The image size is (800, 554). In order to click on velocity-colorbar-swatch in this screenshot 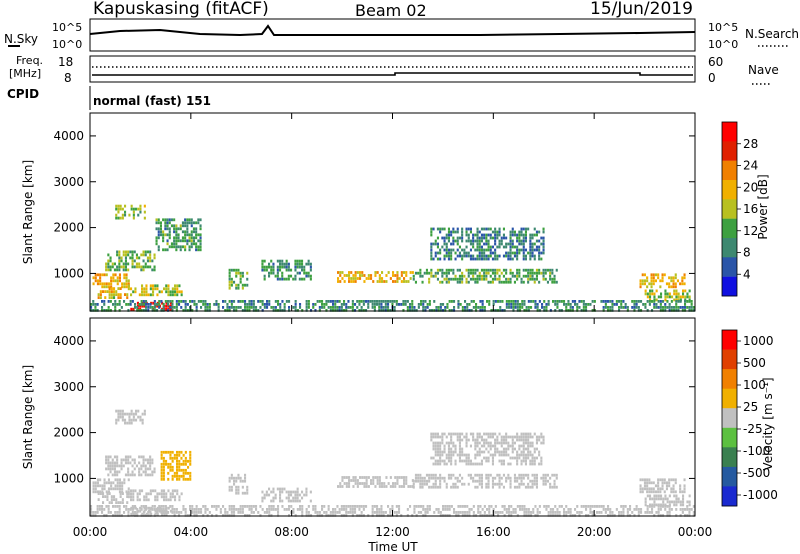, I will do `click(729, 418)`.